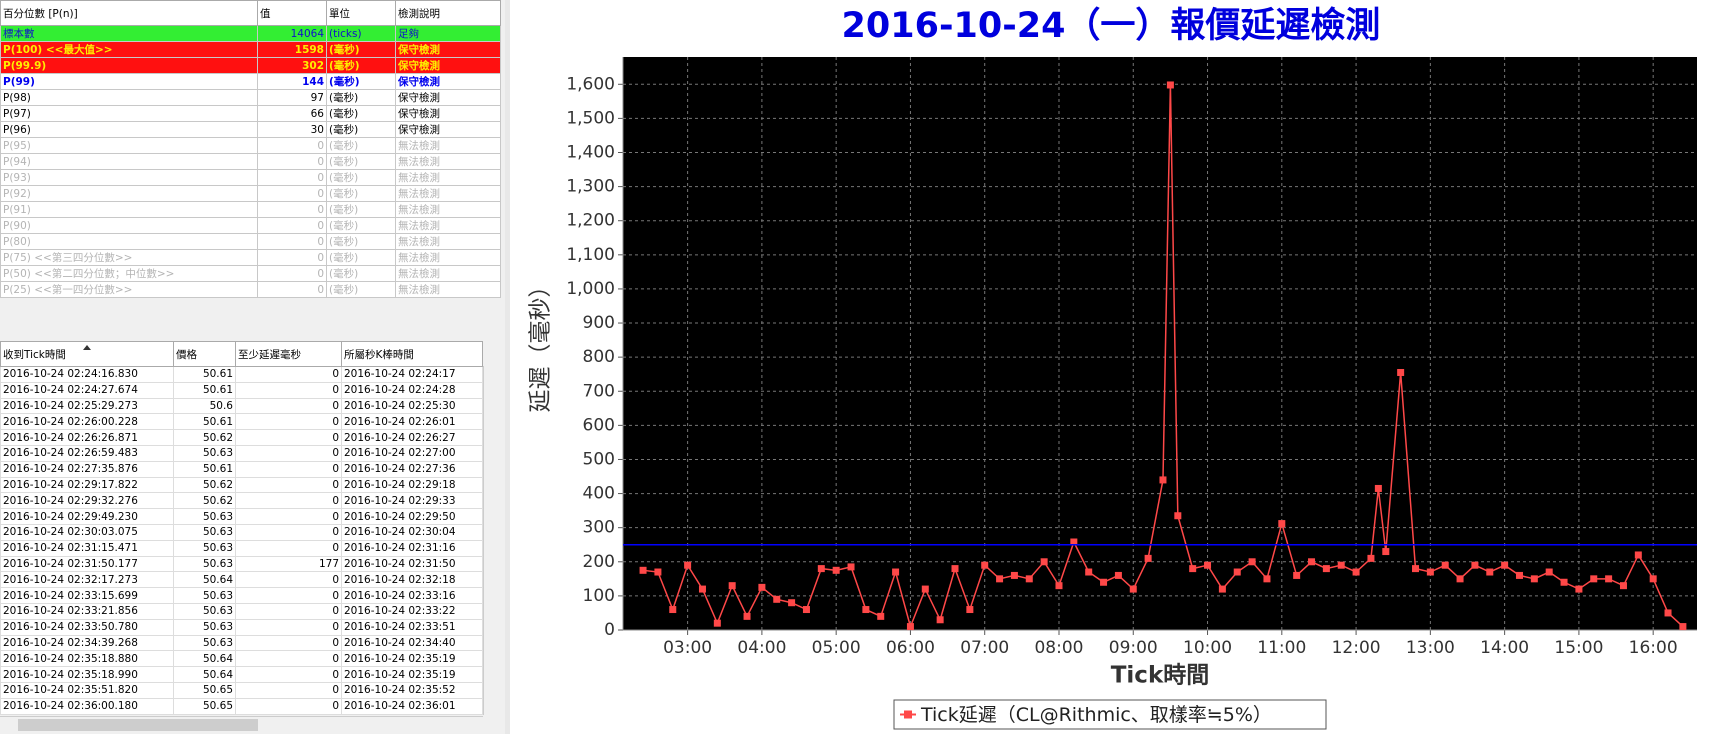 This screenshot has height=734, width=1712. What do you see at coordinates (250, 161) in the screenshot?
I see `table-row: P(94) 0 (毫秒) 無法檢測` at bounding box center [250, 161].